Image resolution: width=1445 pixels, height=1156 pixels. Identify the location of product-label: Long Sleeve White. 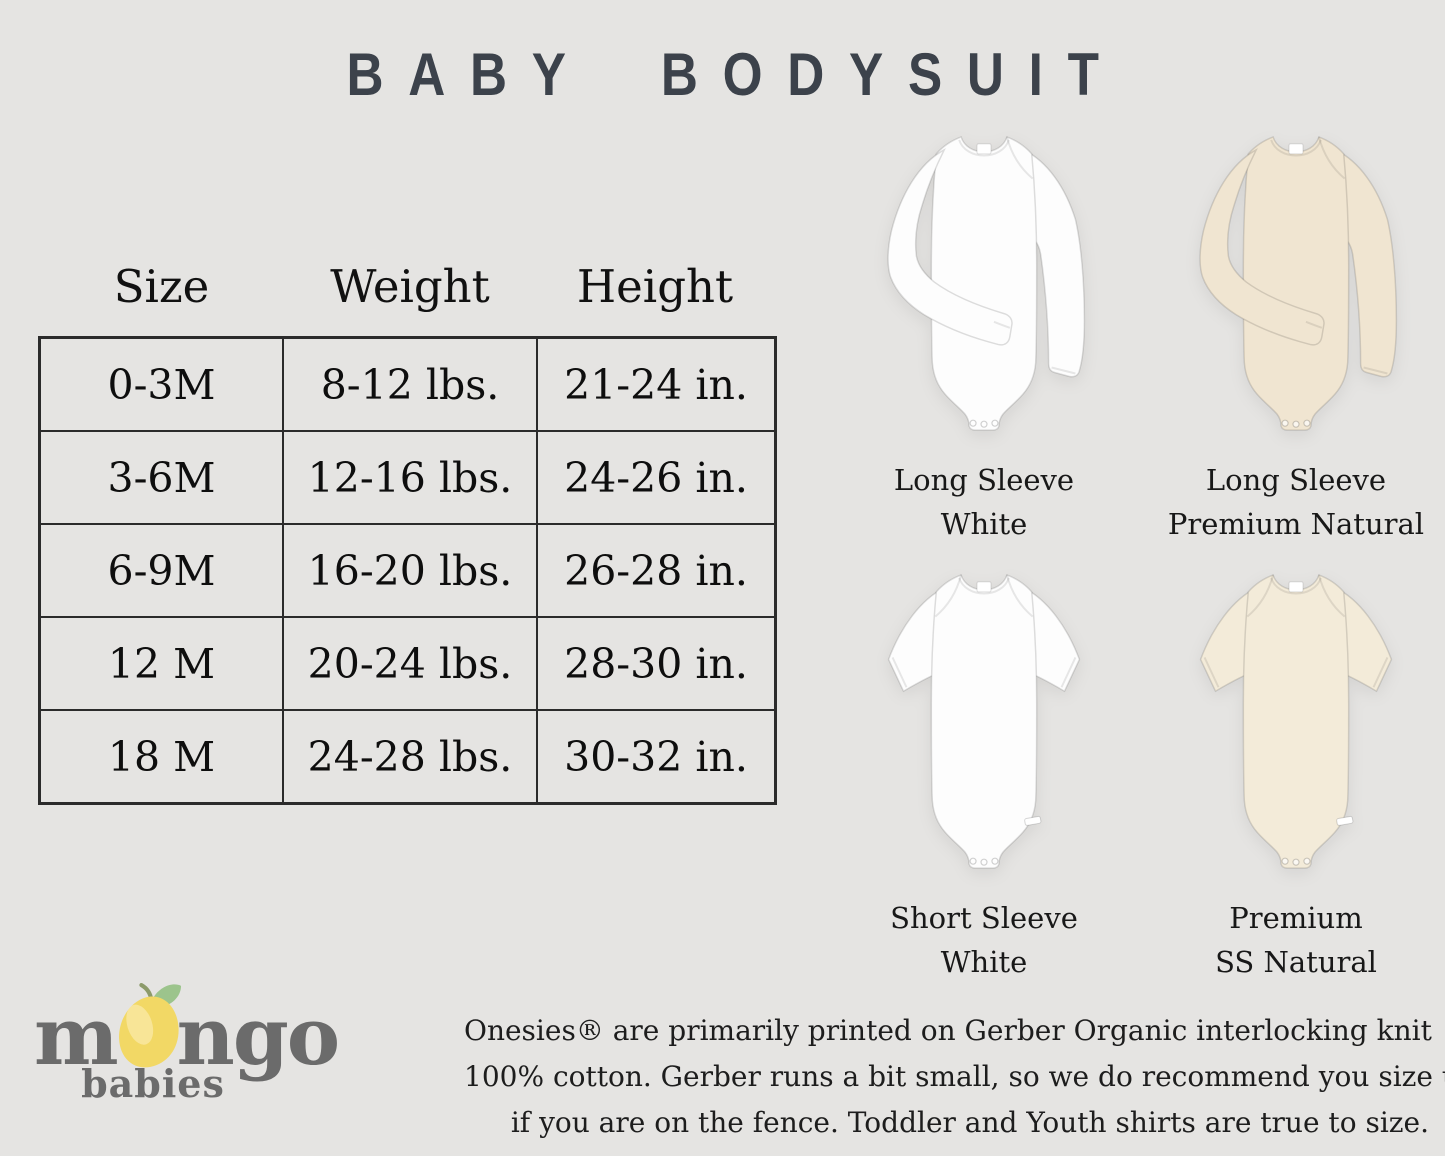
(984, 502).